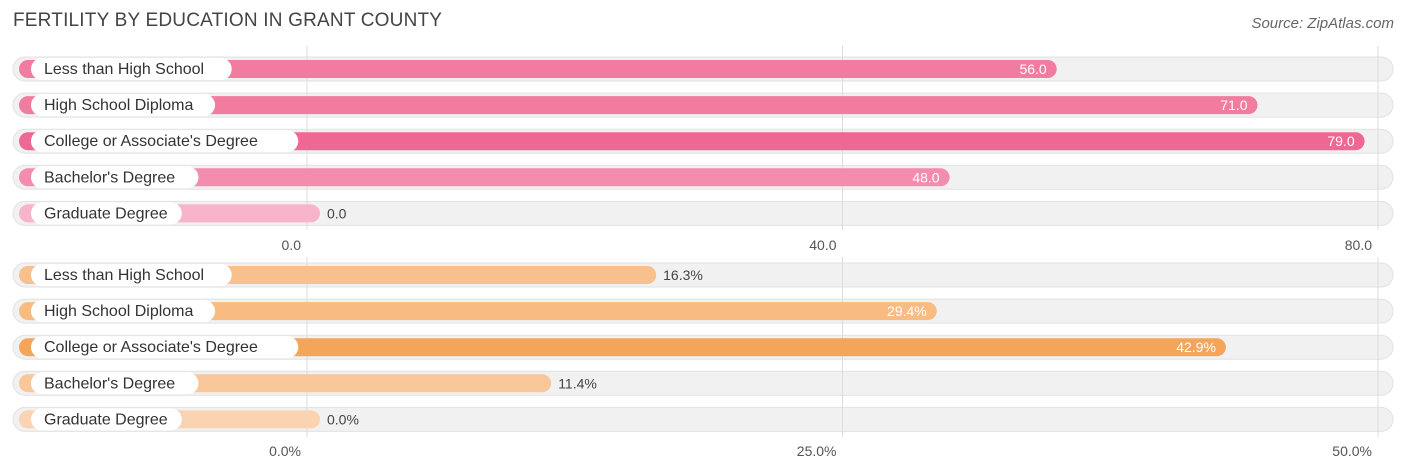 The image size is (1406, 475). Describe the element at coordinates (822, 245) in the screenshot. I see `tick-label: 40.0` at that location.